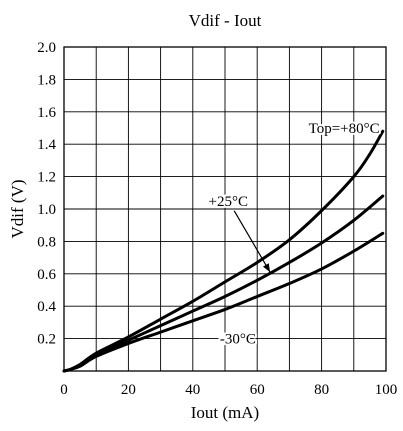 This screenshot has height=431, width=403. What do you see at coordinates (344, 129) in the screenshot?
I see `annotation-label: Top=+80°C` at bounding box center [344, 129].